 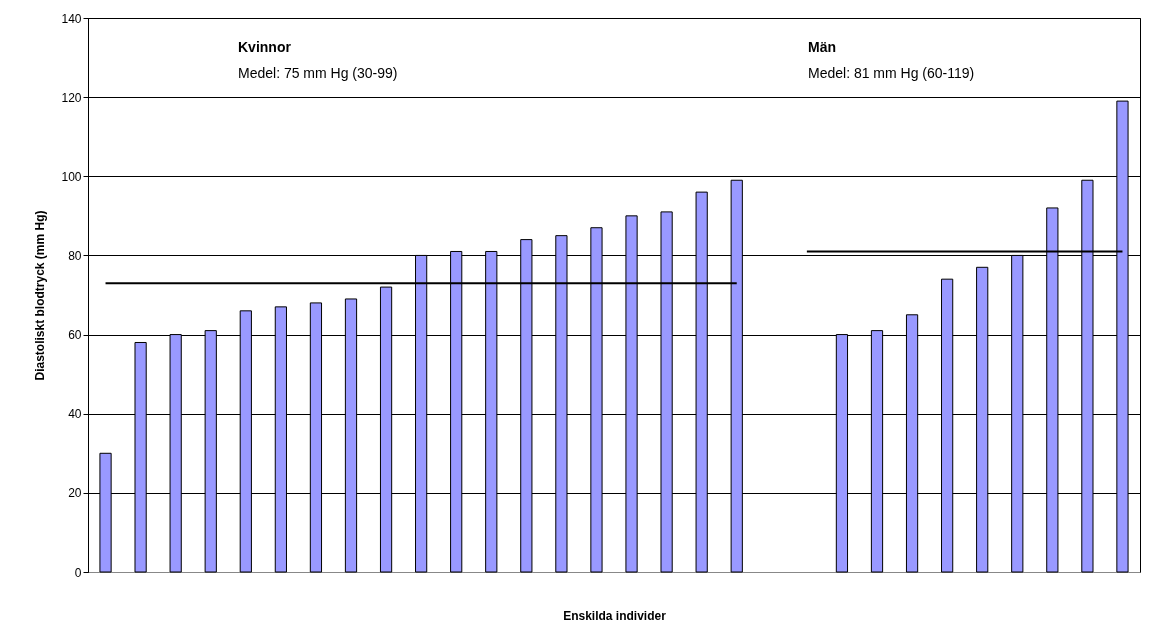 I want to click on y-tick-label: 0, so click(x=78, y=572).